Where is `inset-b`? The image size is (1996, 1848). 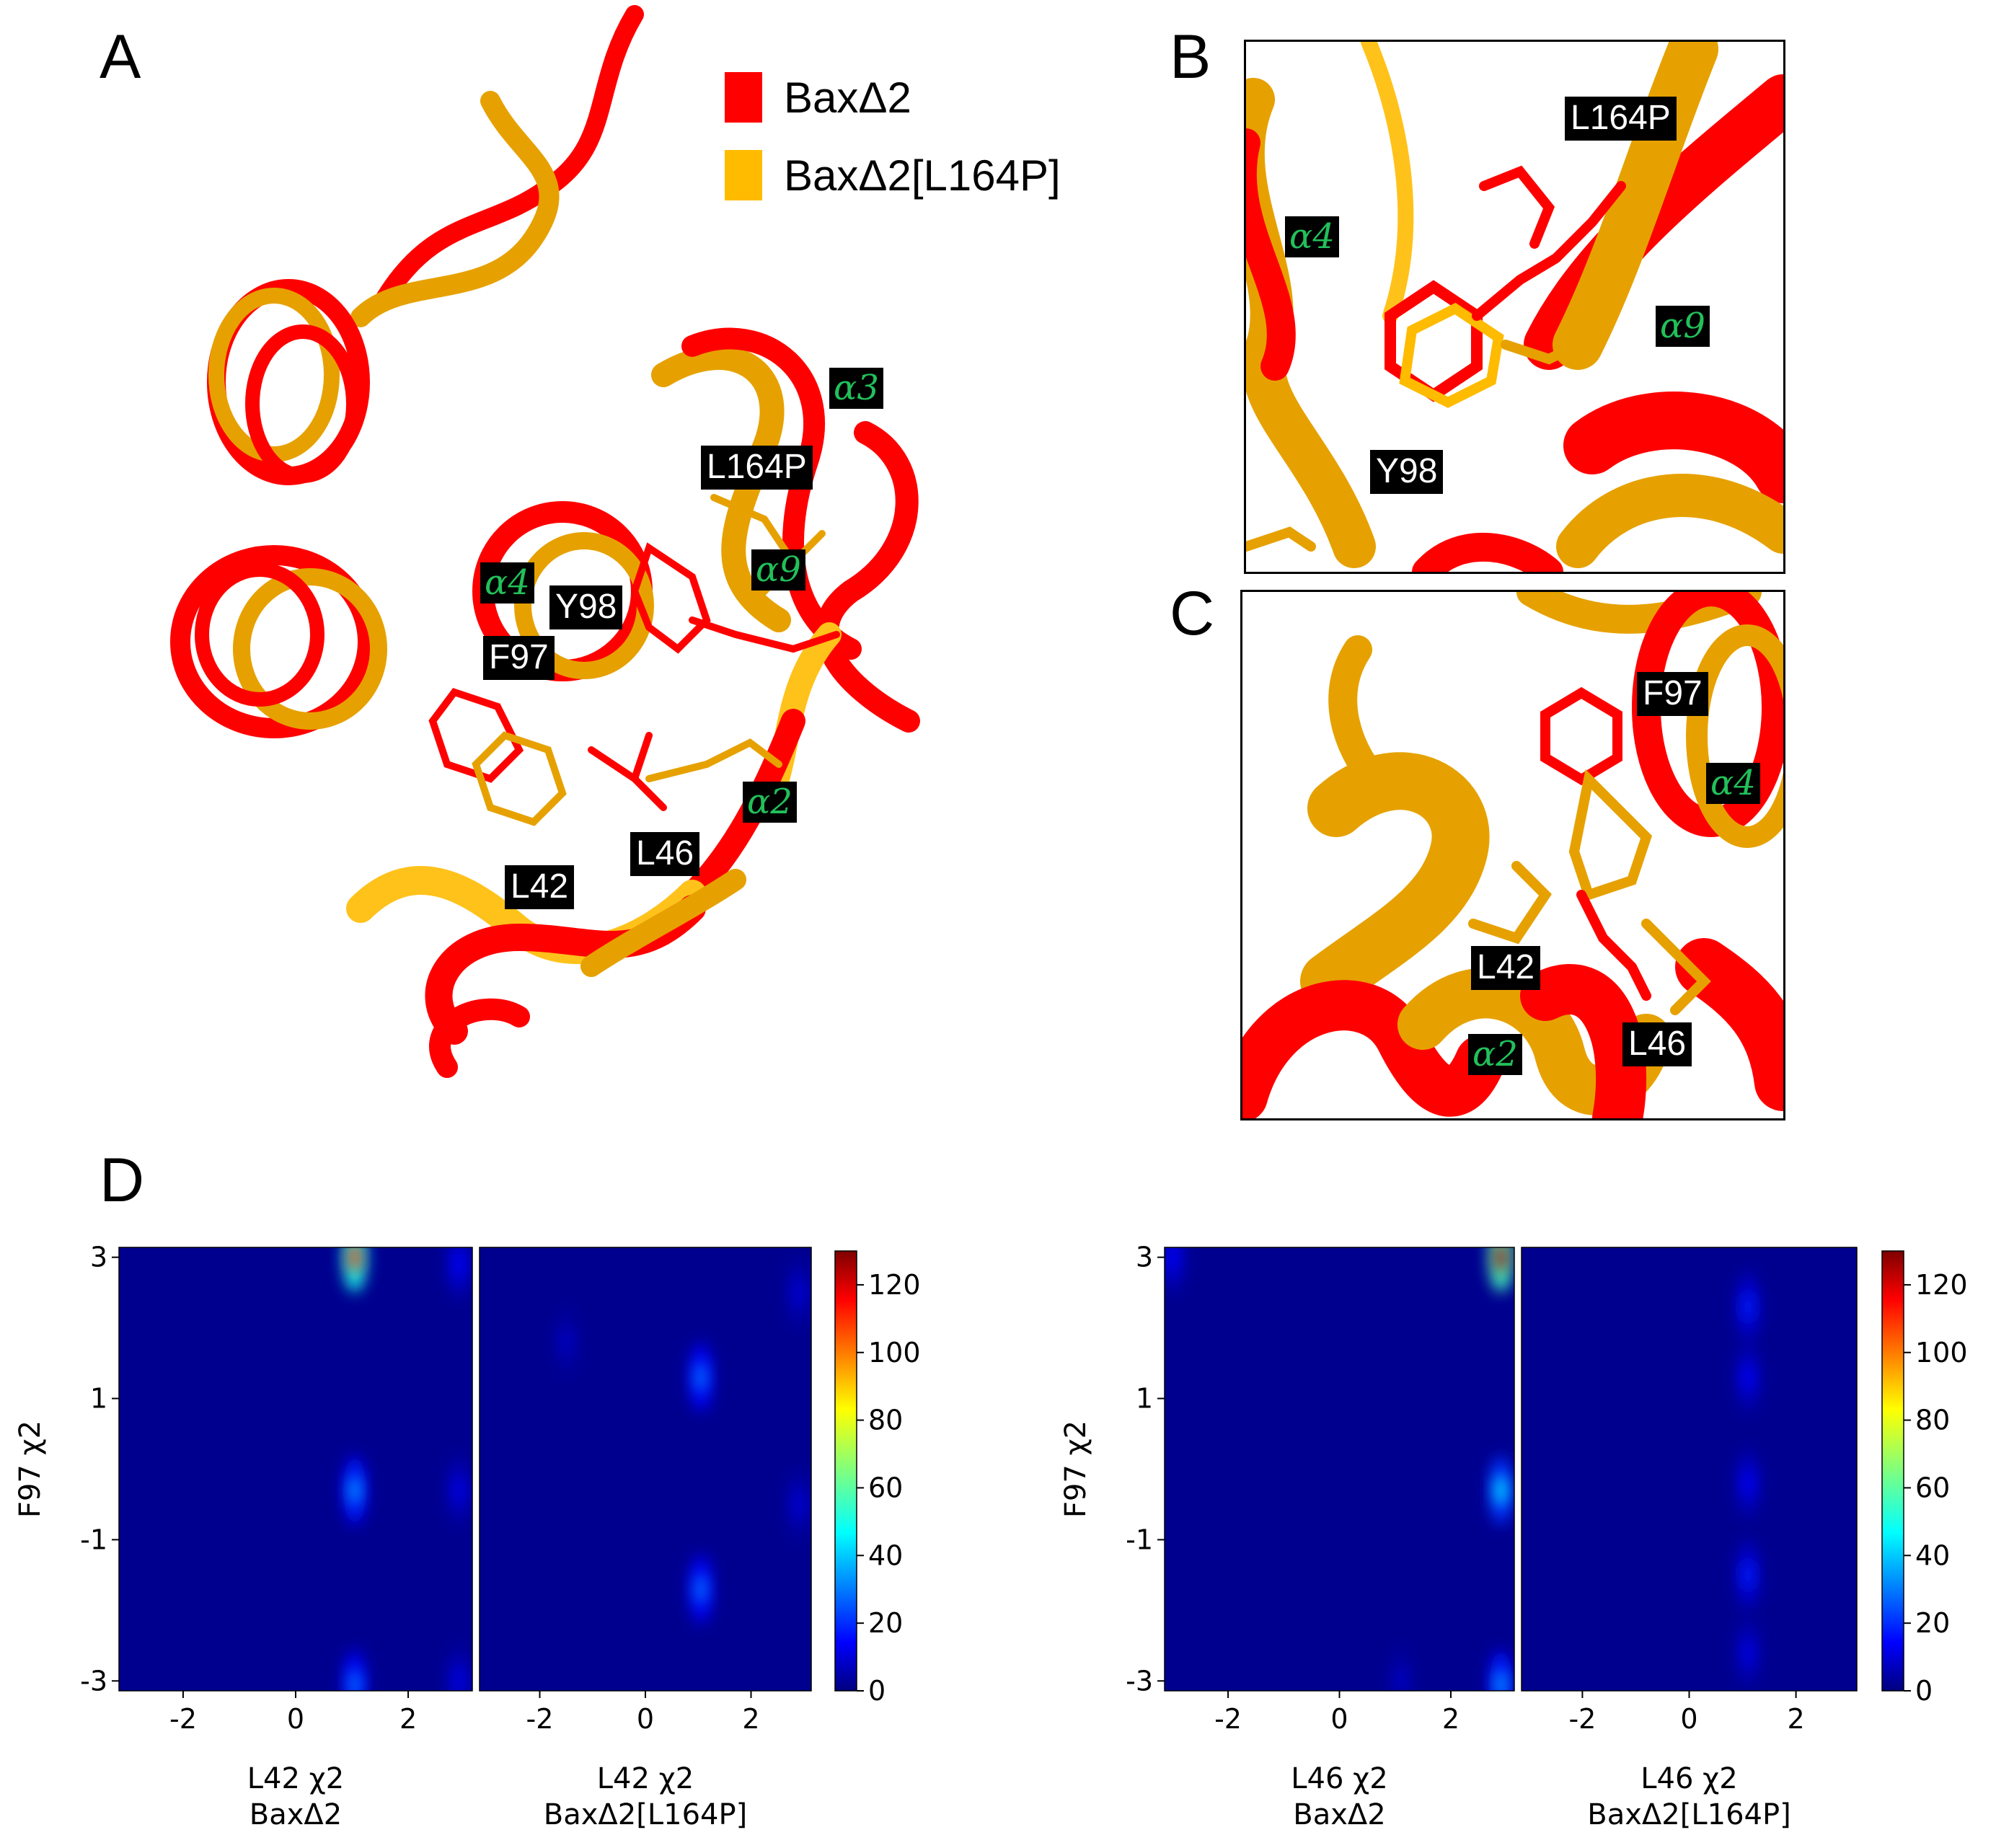 inset-b is located at coordinates (1514, 307).